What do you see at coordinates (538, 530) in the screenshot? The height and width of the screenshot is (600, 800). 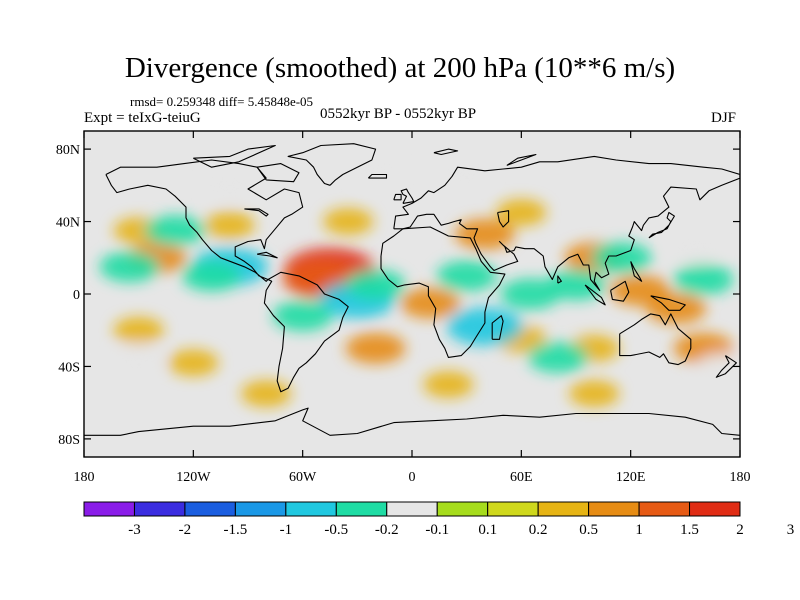 I see `colorbar-label: 0.2` at bounding box center [538, 530].